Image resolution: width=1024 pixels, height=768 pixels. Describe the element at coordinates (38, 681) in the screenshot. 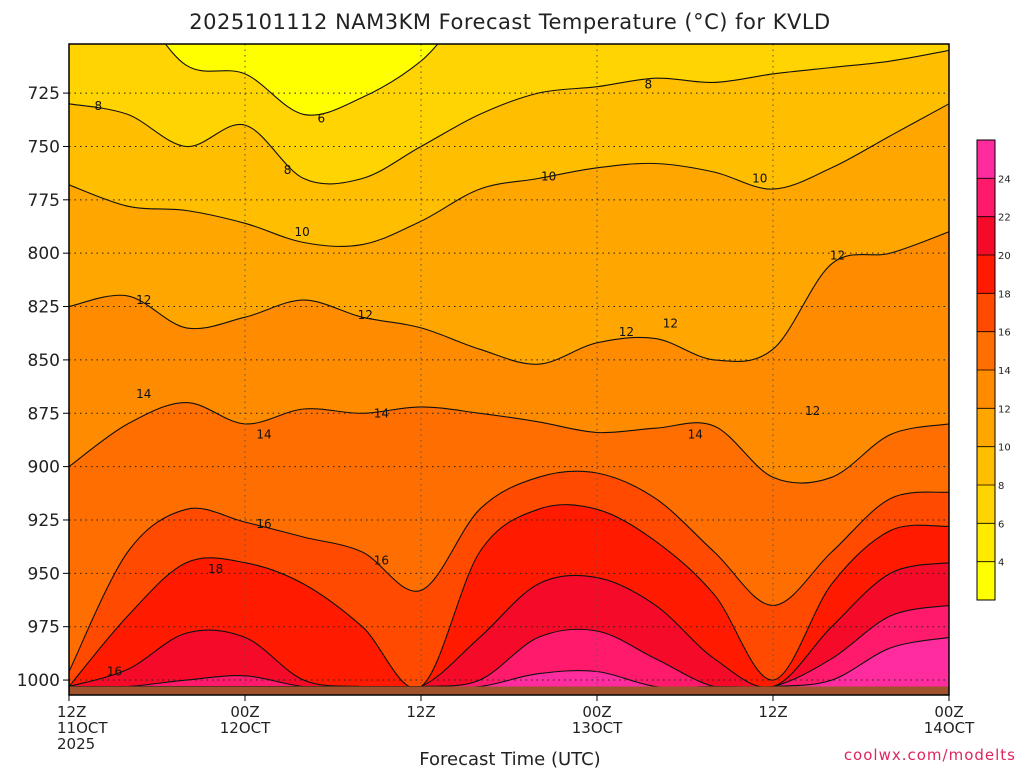

I see `y-tick-label: 1000` at that location.